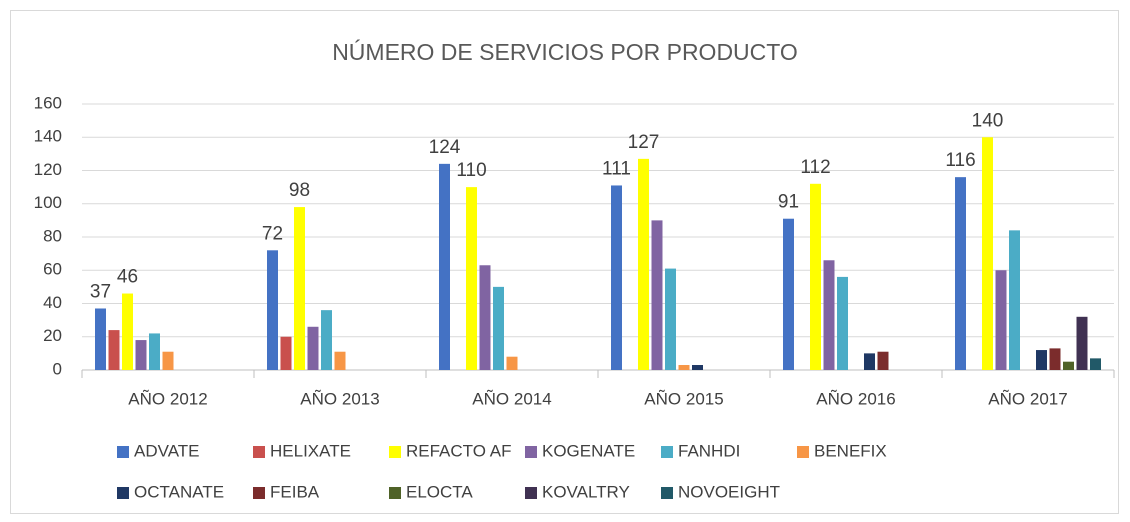  Describe the element at coordinates (1027, 398) in the screenshot. I see `x-tick-label: AÑO 2017` at that location.